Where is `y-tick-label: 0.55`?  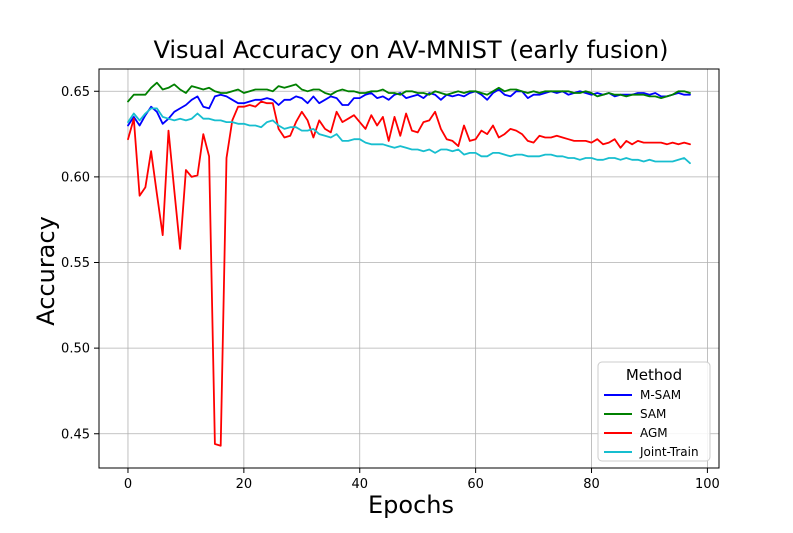
y-tick-label: 0.55 is located at coordinates (75, 263).